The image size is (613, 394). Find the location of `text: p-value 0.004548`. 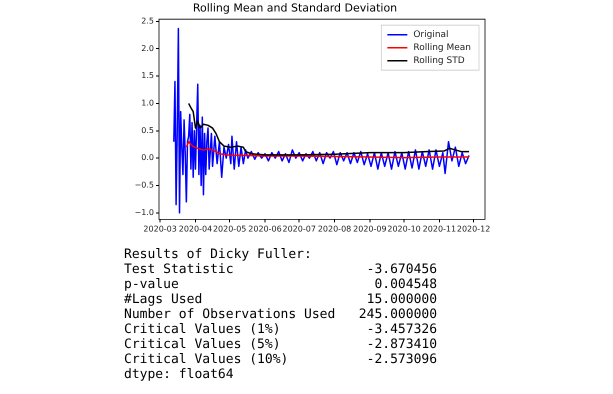

text: p-value 0.004548 is located at coordinates (281, 284).